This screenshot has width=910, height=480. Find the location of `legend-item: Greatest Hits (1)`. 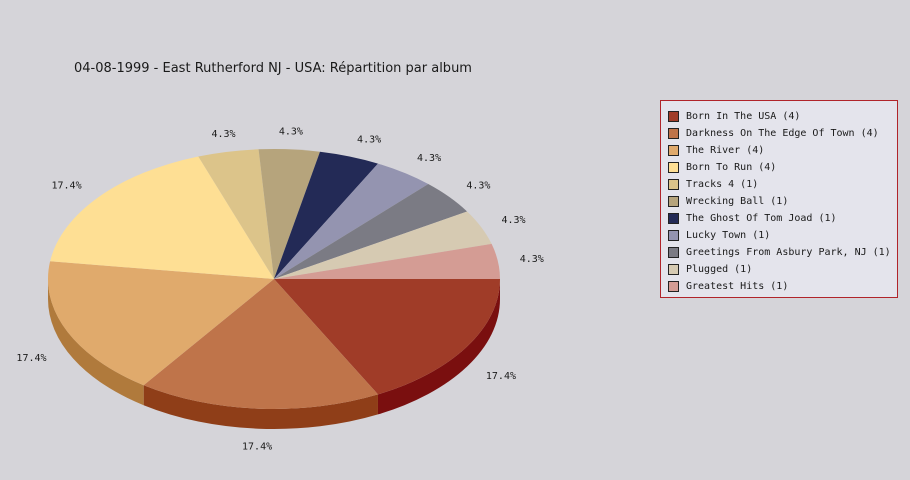

legend-item: Greatest Hits (1) is located at coordinates (782, 286).